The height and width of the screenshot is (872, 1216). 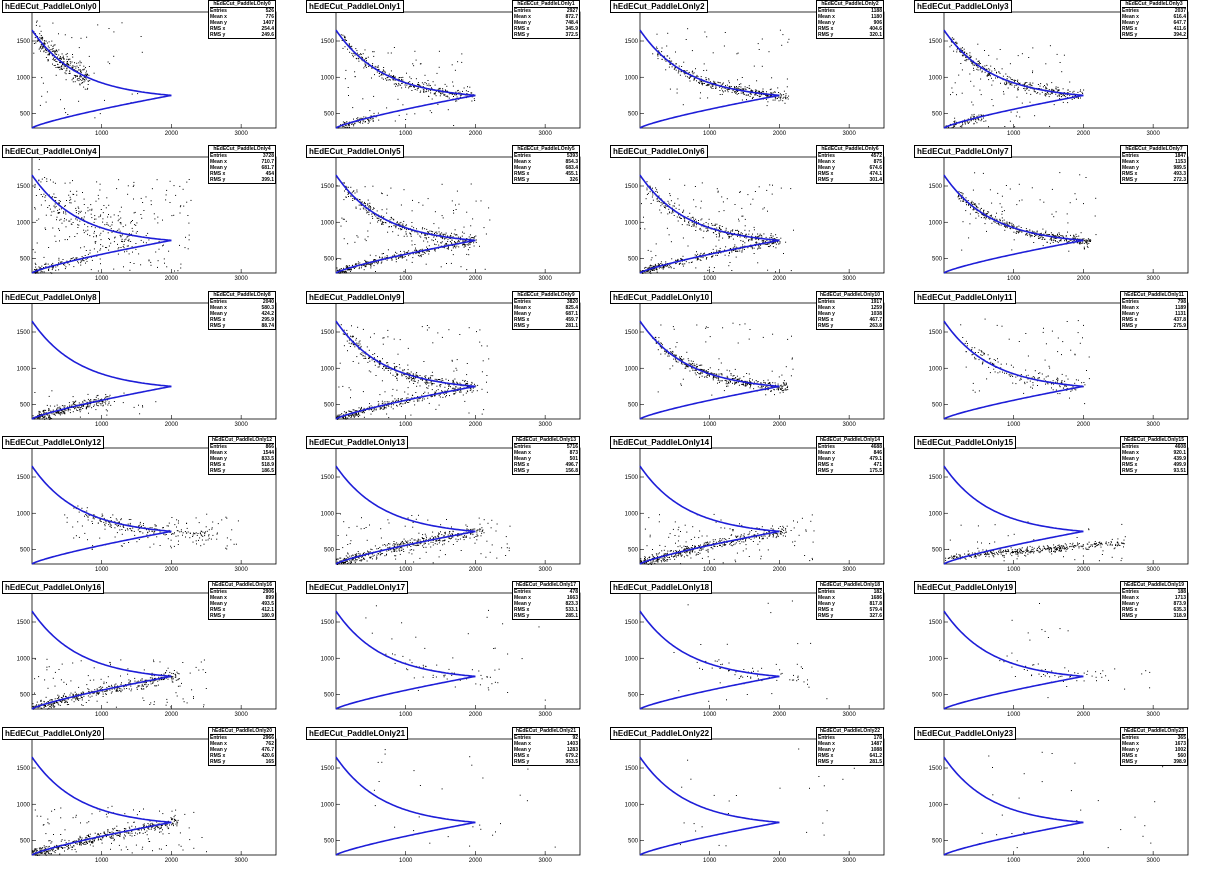 What do you see at coordinates (24, 42) in the screenshot?
I see `y-tick-label: 1500` at bounding box center [24, 42].